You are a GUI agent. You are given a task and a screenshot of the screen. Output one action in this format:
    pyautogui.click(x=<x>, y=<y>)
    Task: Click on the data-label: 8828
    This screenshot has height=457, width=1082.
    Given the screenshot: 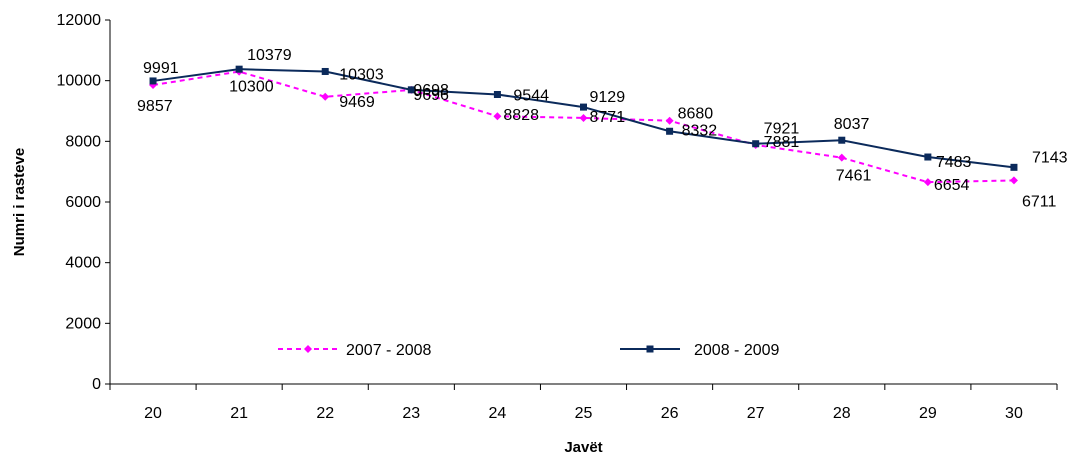 What is the action you would take?
    pyautogui.click(x=521, y=115)
    